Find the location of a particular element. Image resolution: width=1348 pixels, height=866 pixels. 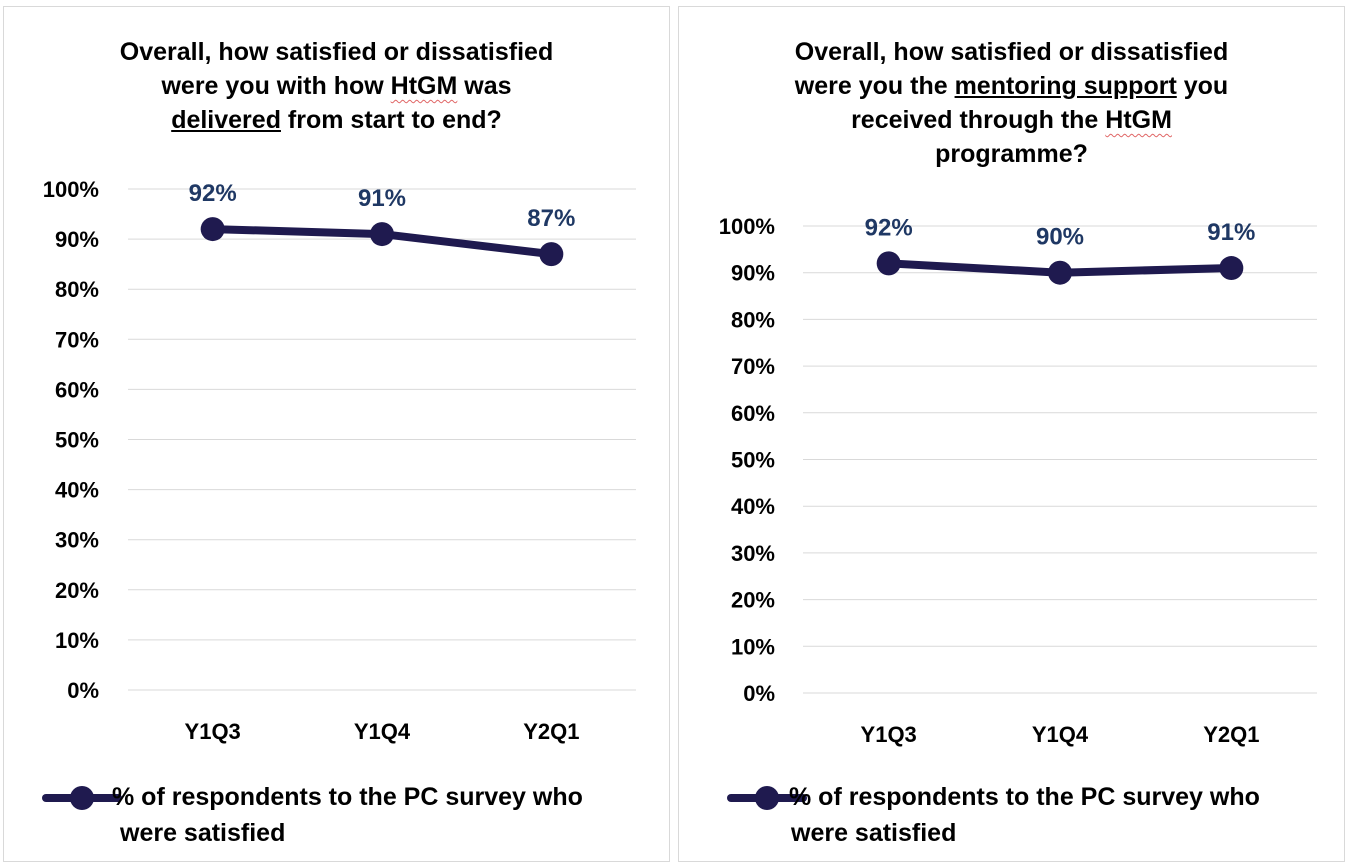

chart-title-line: were you the mentoring support you is located at coordinates (1011, 86).